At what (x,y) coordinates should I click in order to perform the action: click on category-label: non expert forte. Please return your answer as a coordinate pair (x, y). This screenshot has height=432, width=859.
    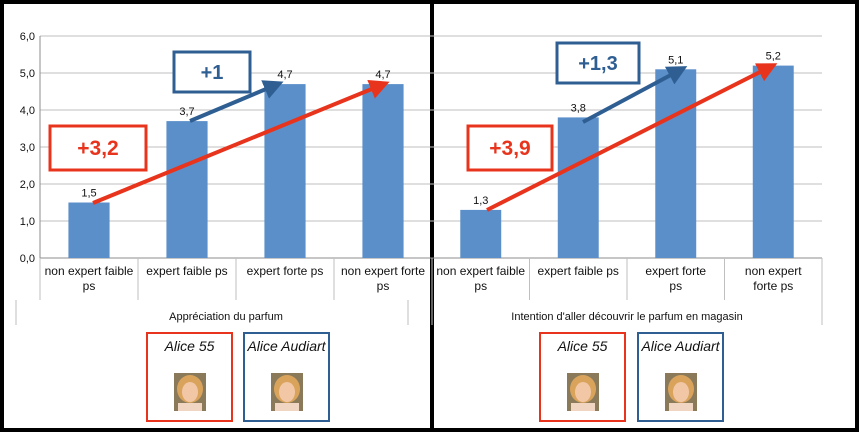
    Looking at the image, I should click on (383, 271).